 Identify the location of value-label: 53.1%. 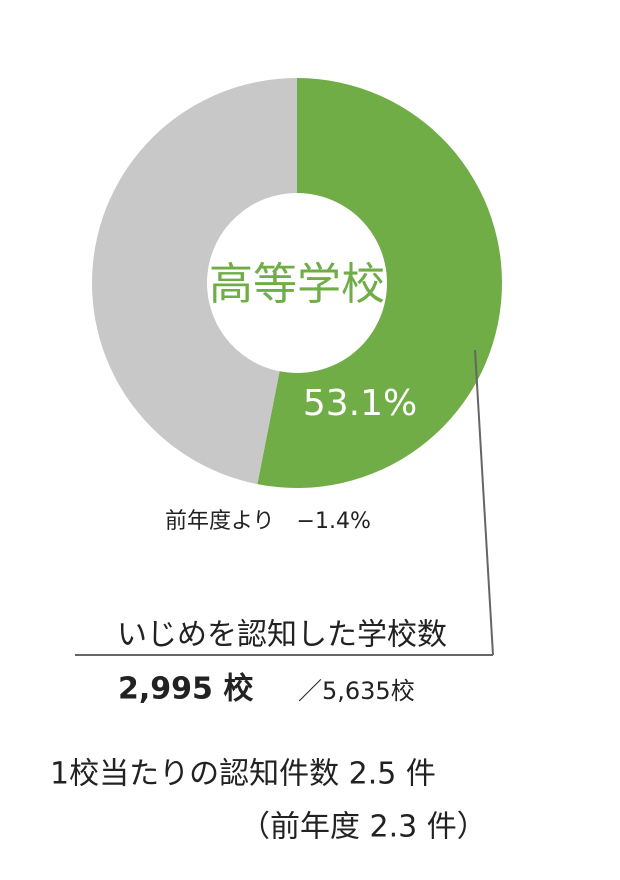
(360, 403).